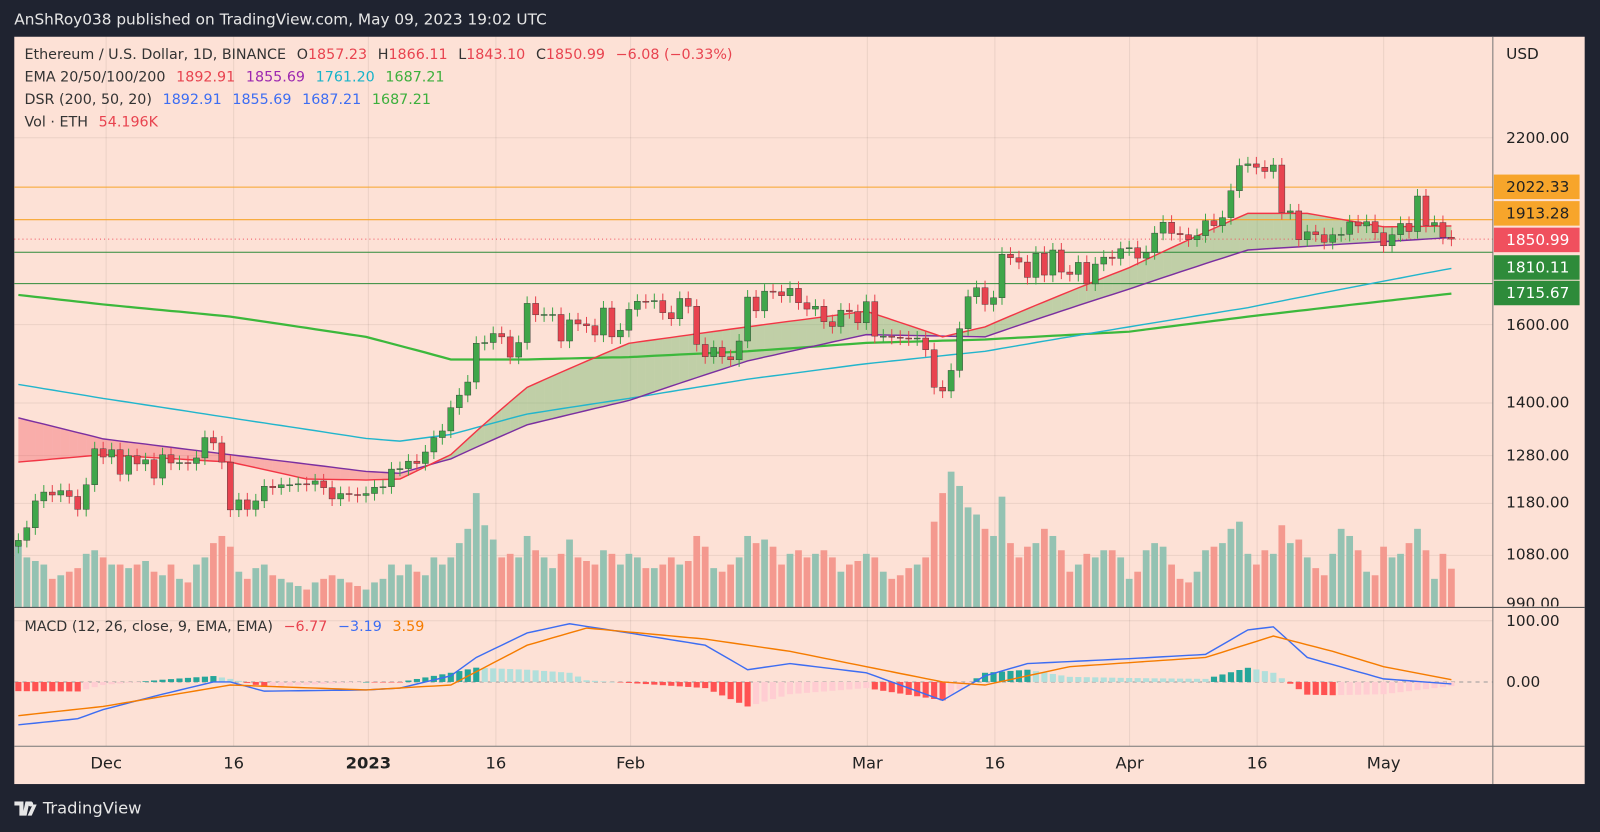  I want to click on ema100-value: 1761.20, so click(345, 77).